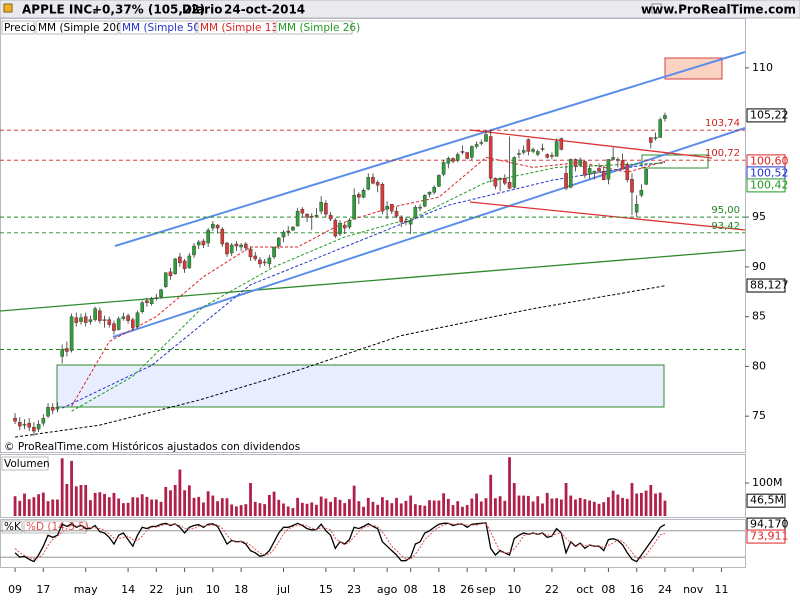  I want to click on oscillator-line, so click(340, 541).